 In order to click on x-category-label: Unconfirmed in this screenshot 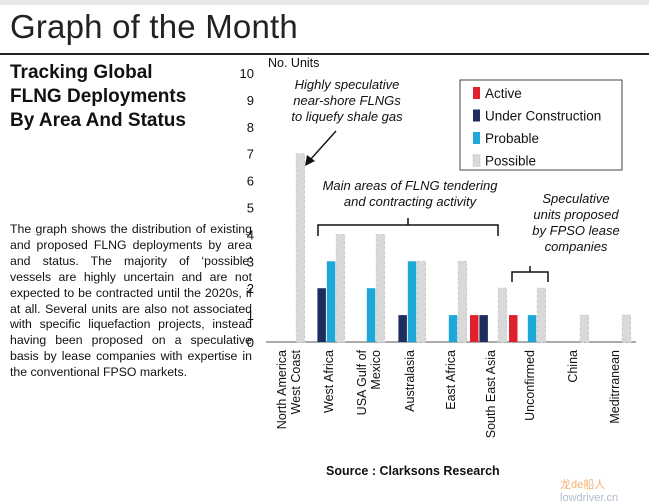, I will do `click(530, 385)`.